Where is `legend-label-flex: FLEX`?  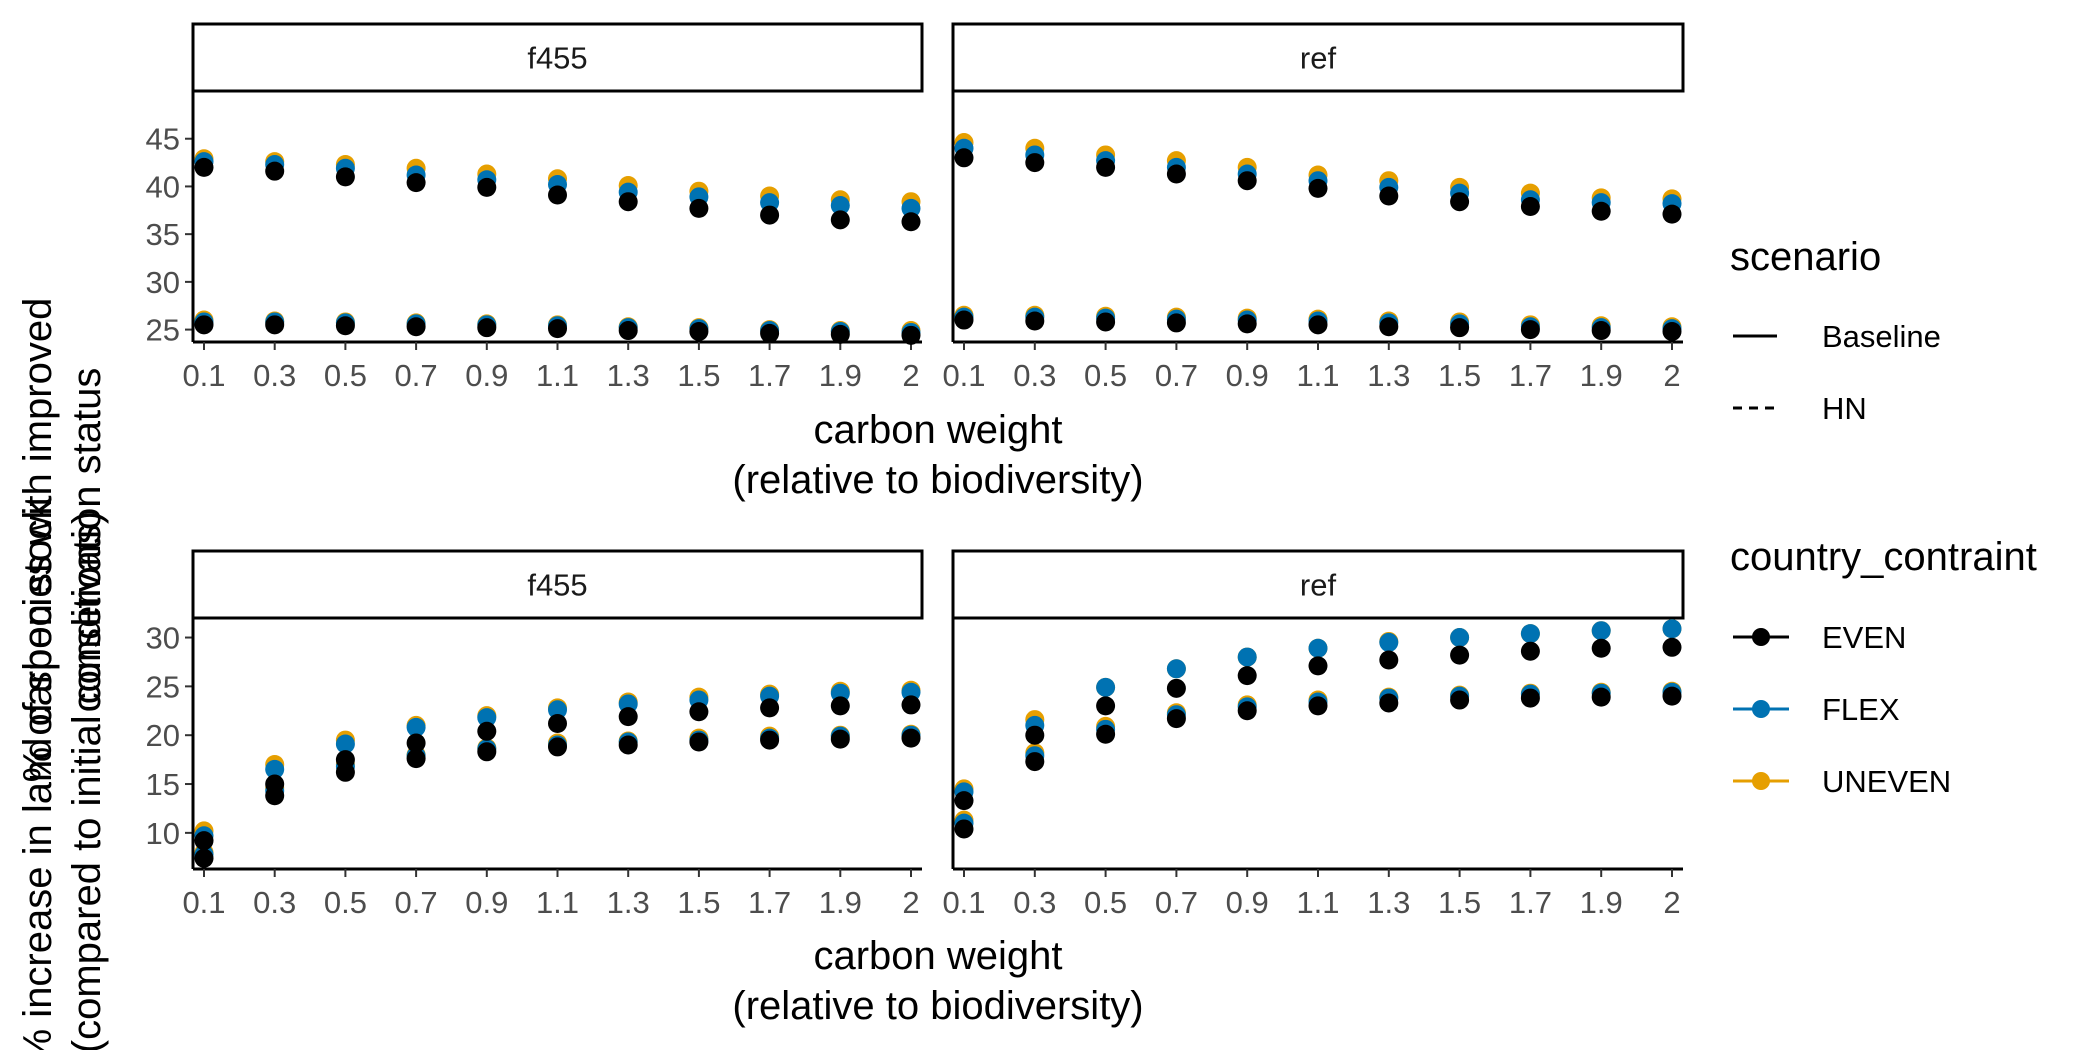
legend-label-flex: FLEX is located at coordinates (1861, 709).